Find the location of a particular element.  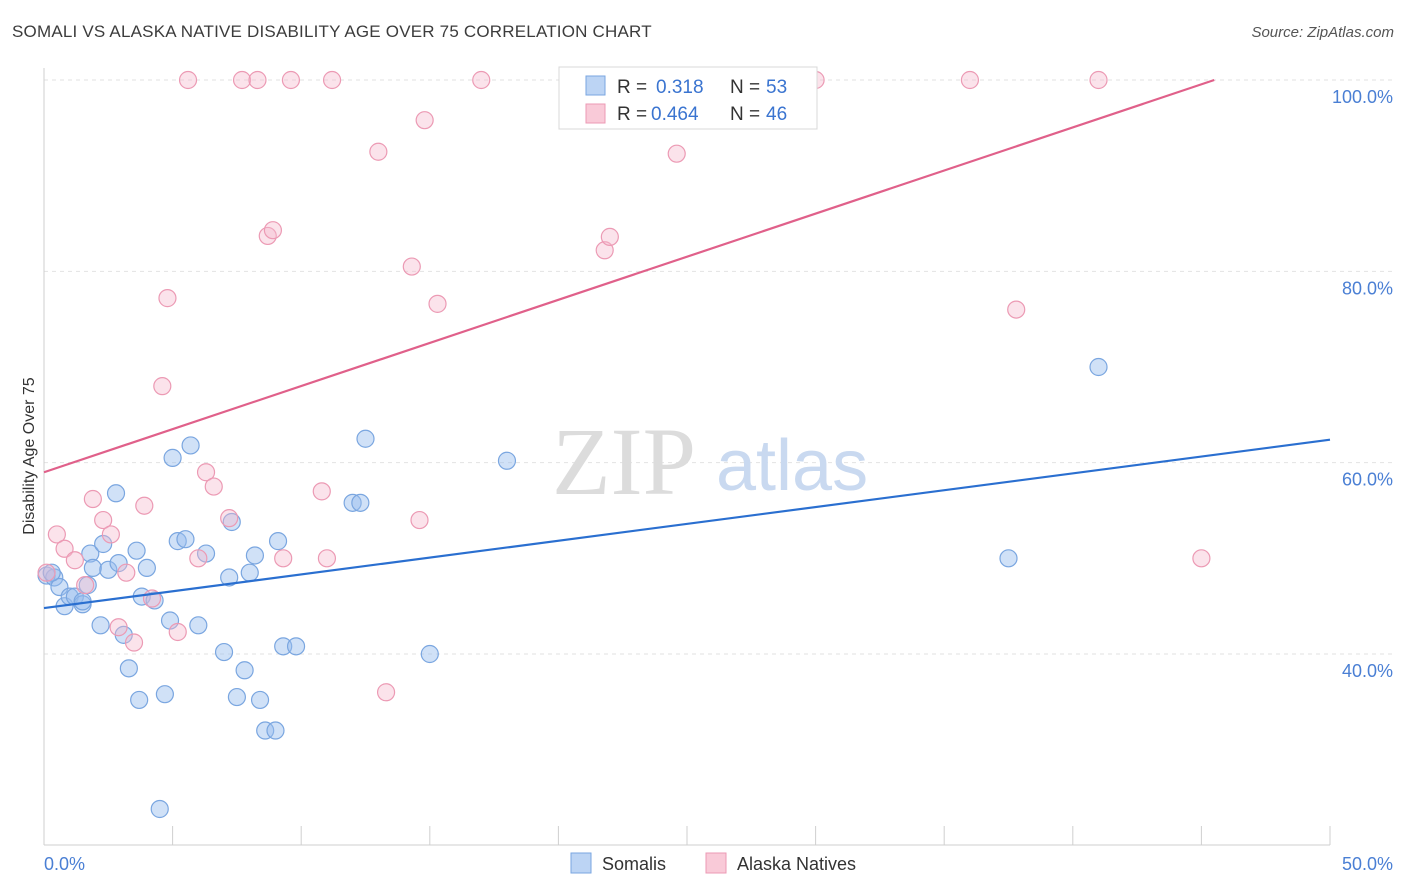

legend-n-value-alaska-natives: 46 is located at coordinates (776, 114).